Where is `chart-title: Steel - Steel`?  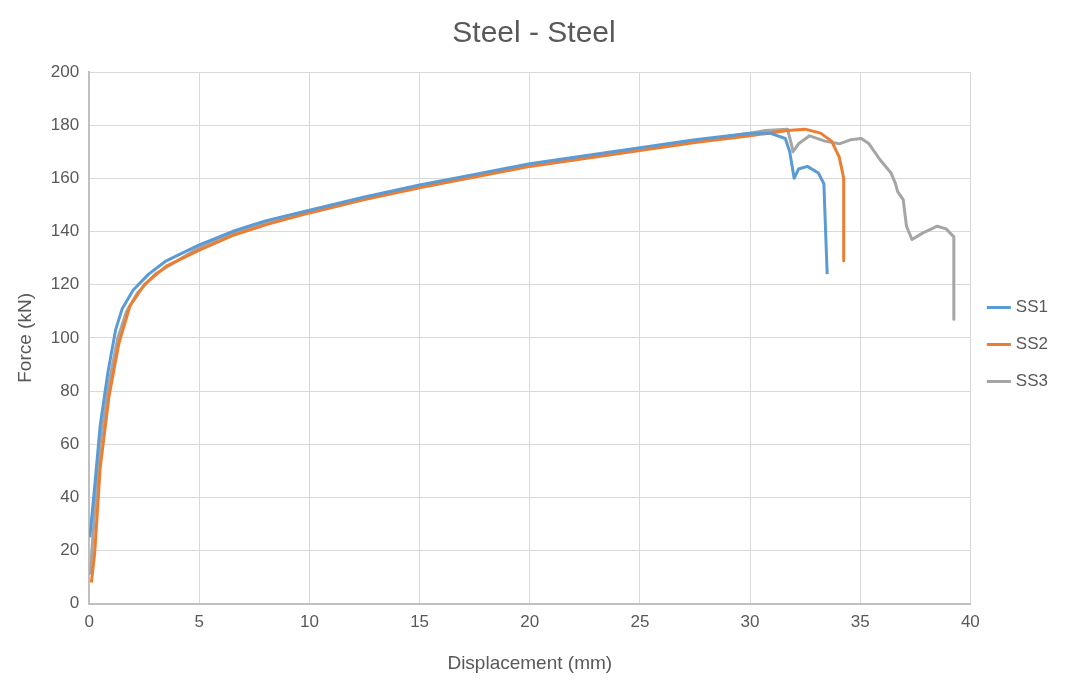 chart-title: Steel - Steel is located at coordinates (534, 32).